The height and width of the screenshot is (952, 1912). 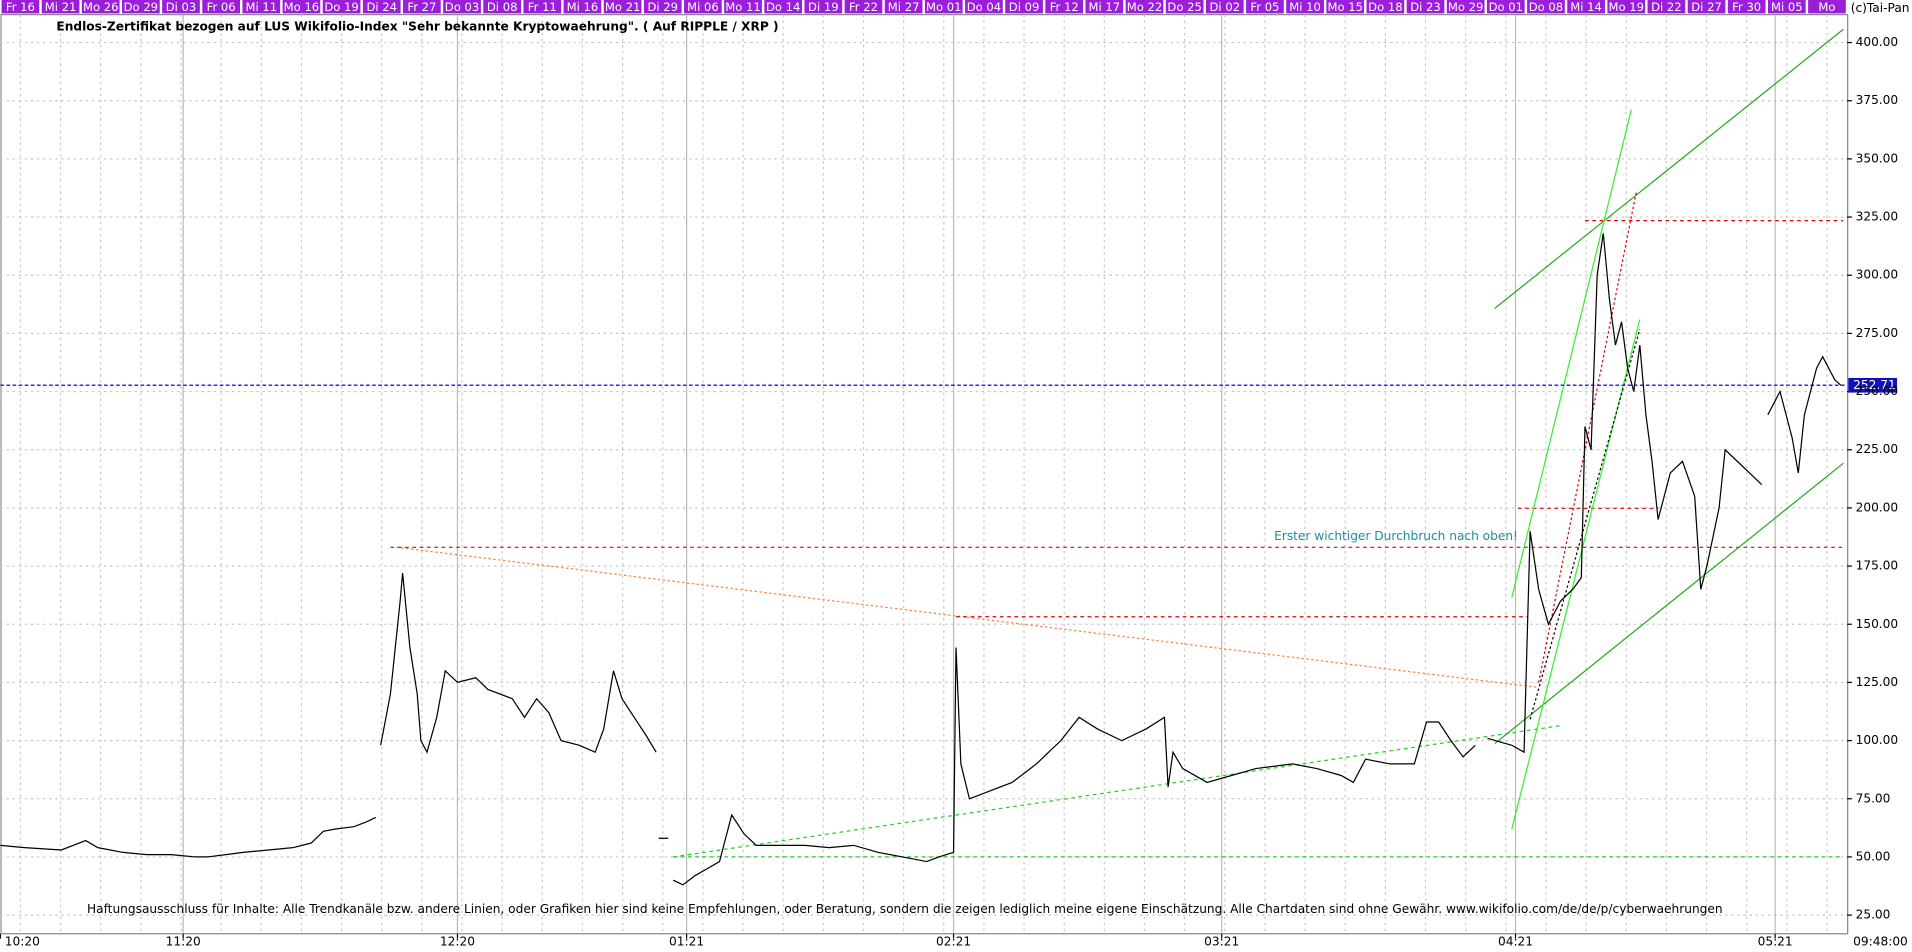 I want to click on y-tick-label: 275.00, so click(x=1877, y=333).